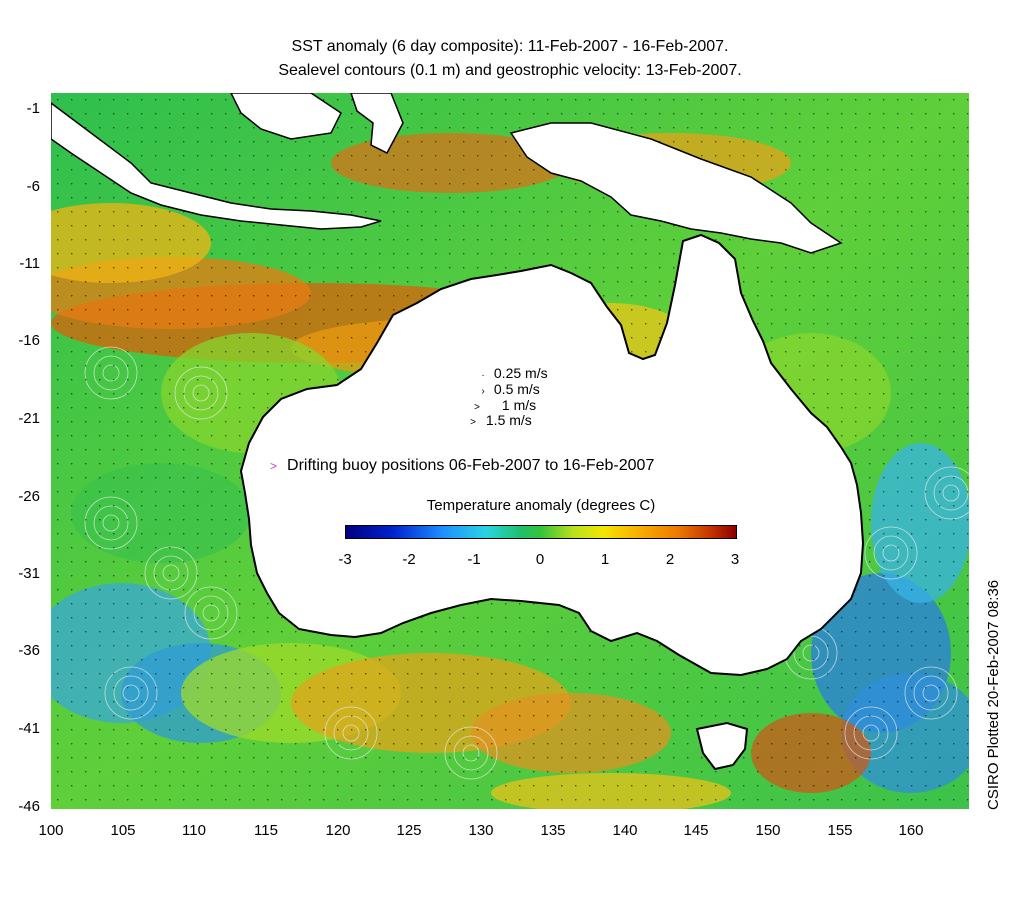 The width and height of the screenshot is (1020, 900). What do you see at coordinates (131, 693) in the screenshot?
I see `sealevel-contour` at bounding box center [131, 693].